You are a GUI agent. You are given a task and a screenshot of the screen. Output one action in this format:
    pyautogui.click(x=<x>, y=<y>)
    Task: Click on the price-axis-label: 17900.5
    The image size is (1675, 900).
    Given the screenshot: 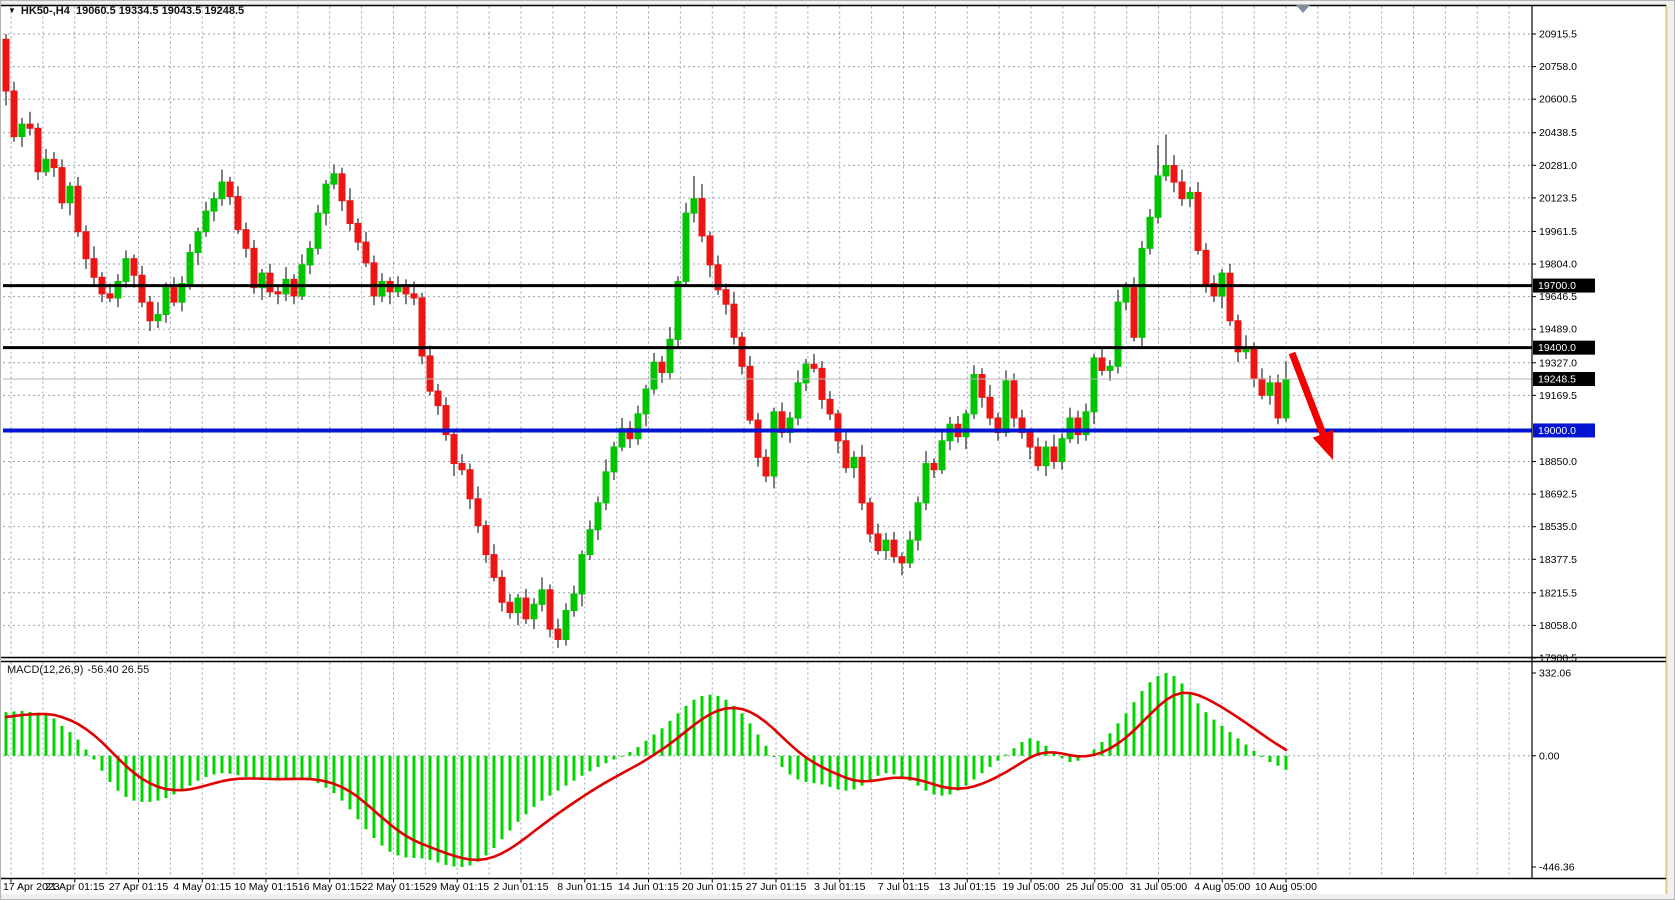 What is the action you would take?
    pyautogui.click(x=1558, y=659)
    